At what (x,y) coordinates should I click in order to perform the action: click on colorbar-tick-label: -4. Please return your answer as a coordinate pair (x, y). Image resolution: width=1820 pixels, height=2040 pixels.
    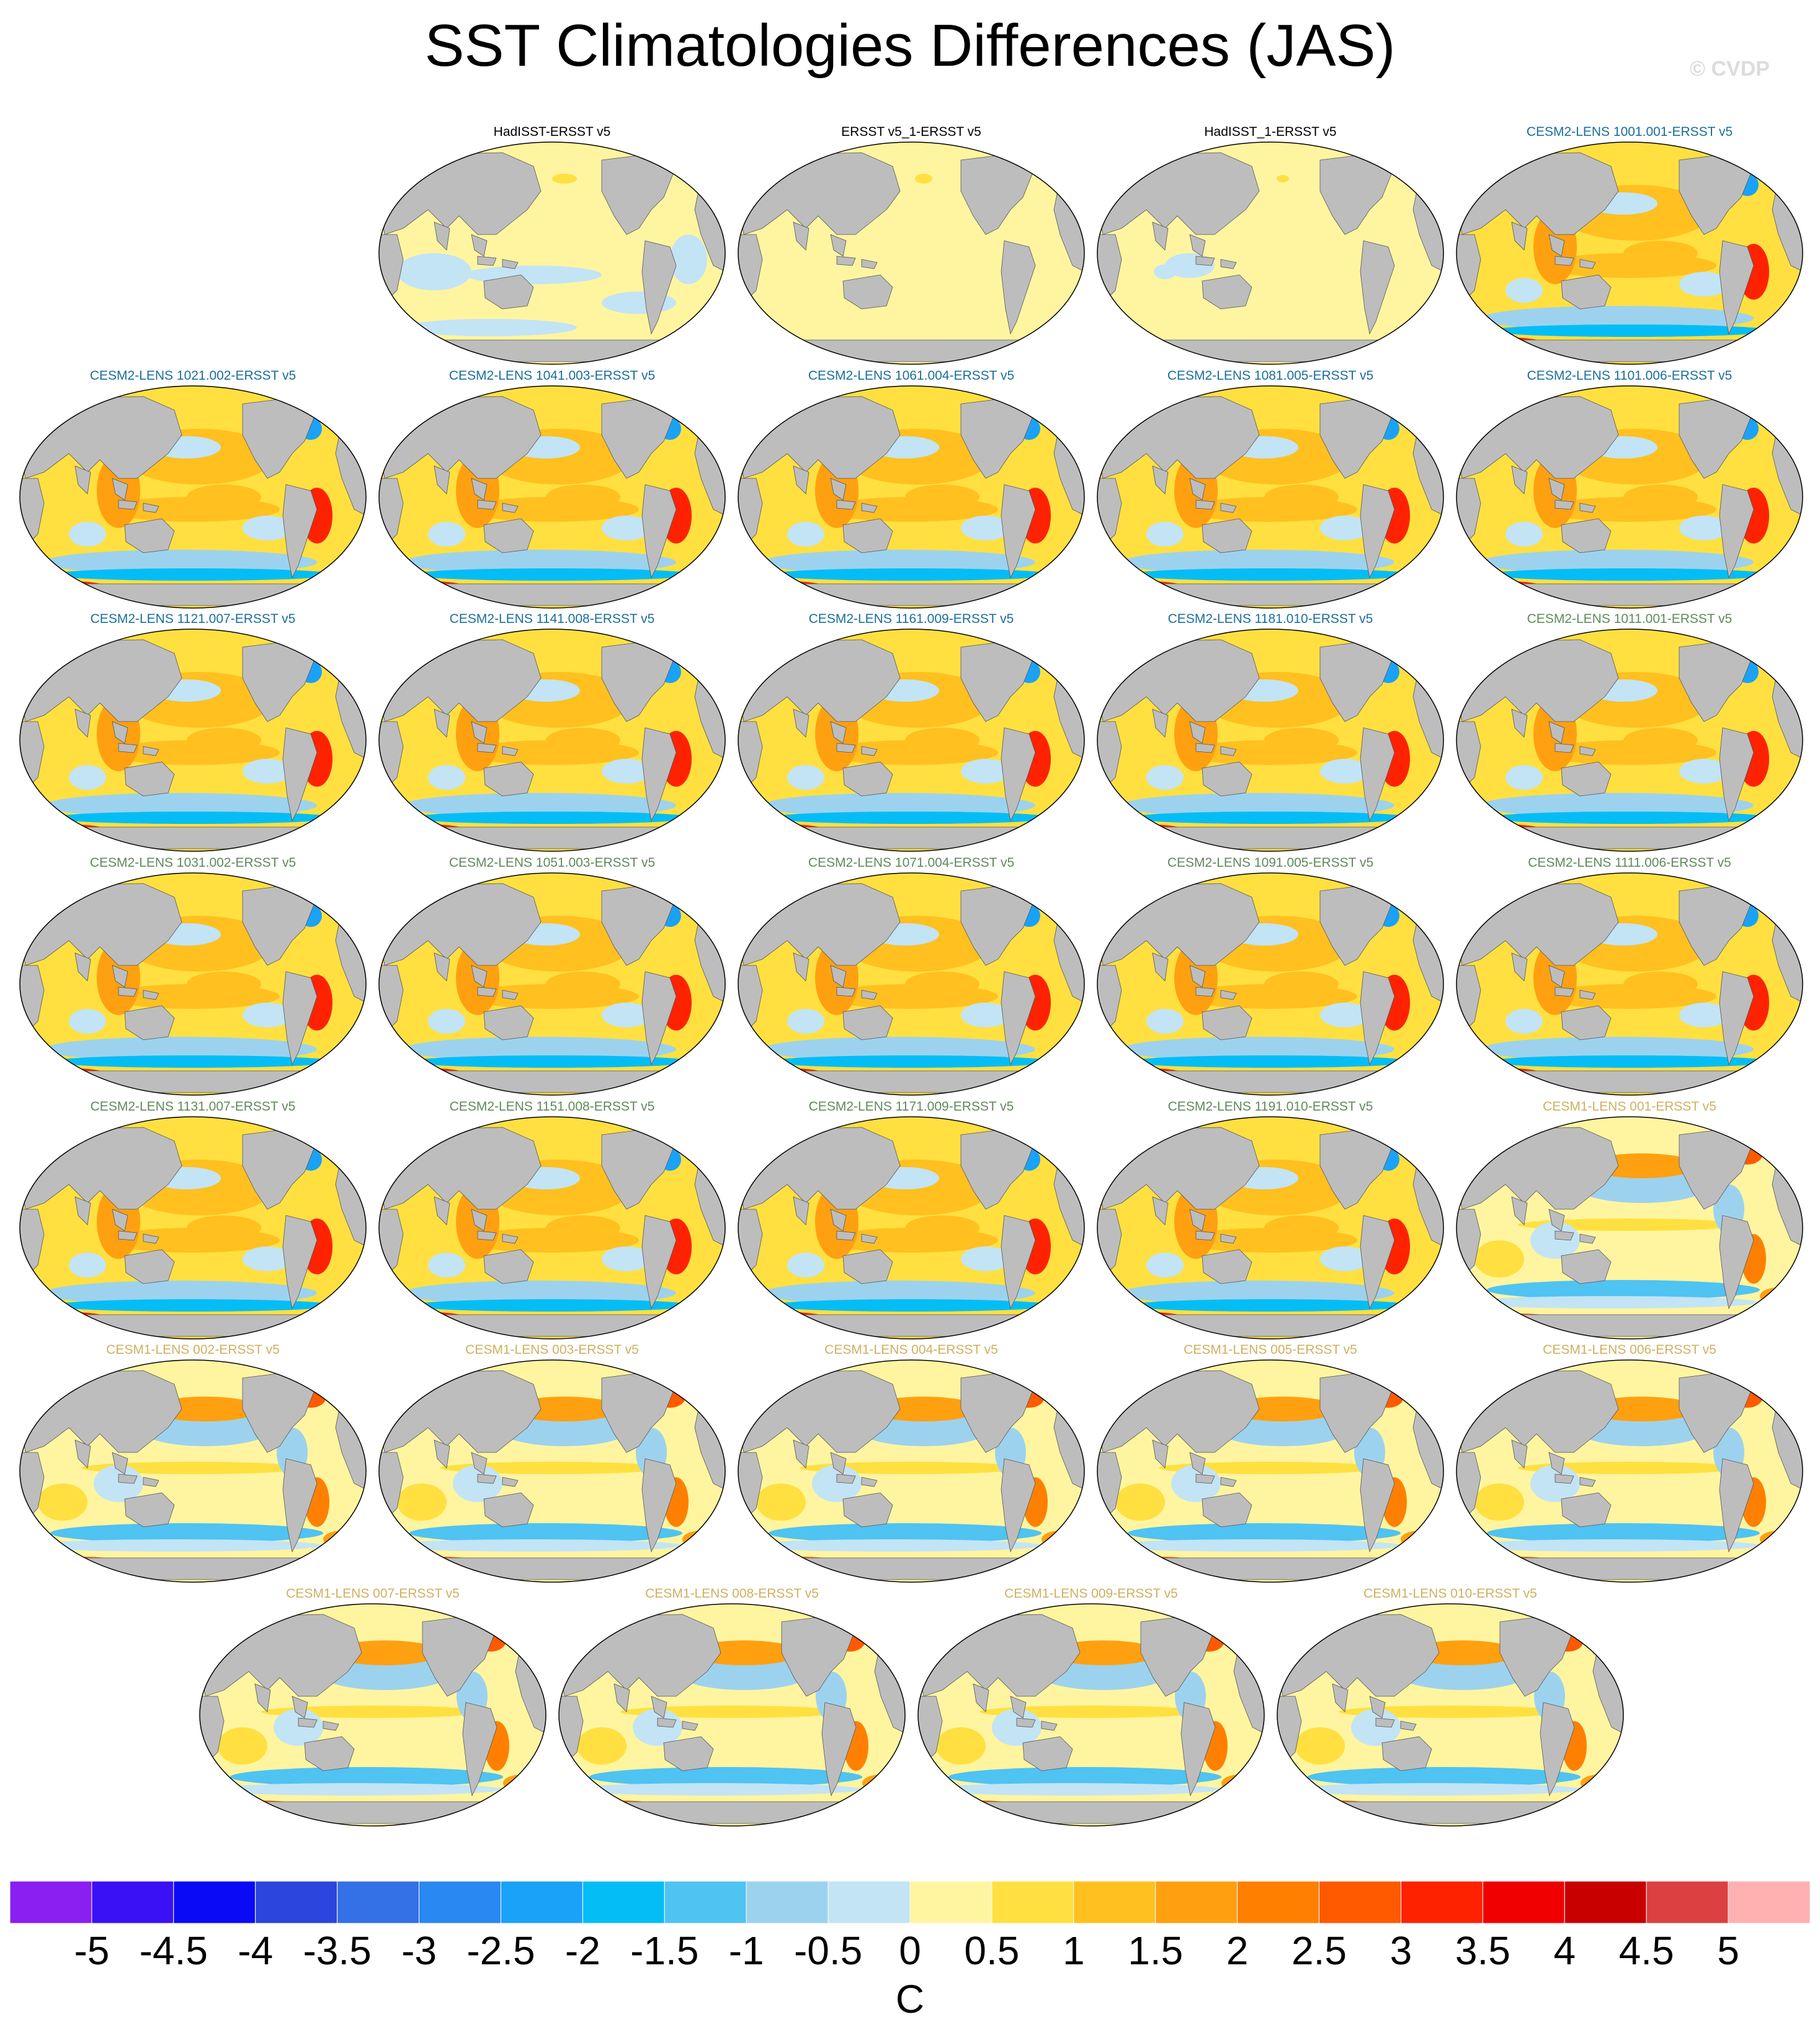
    Looking at the image, I should click on (256, 1951).